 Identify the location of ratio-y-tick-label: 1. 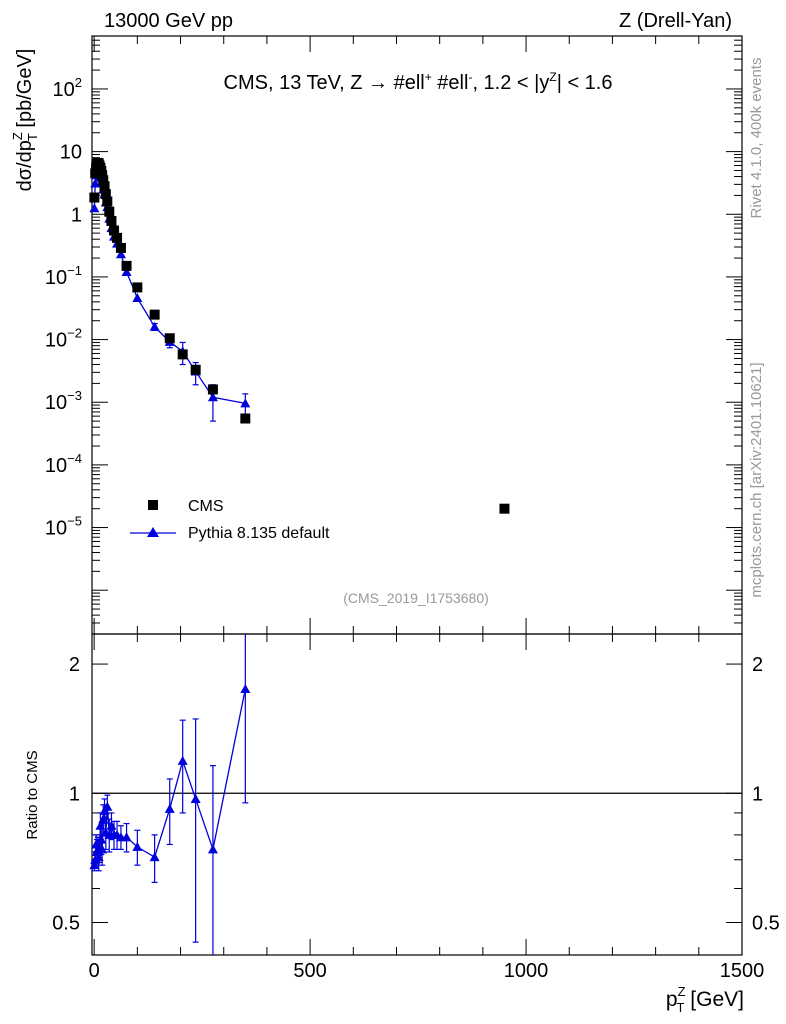
(74, 794).